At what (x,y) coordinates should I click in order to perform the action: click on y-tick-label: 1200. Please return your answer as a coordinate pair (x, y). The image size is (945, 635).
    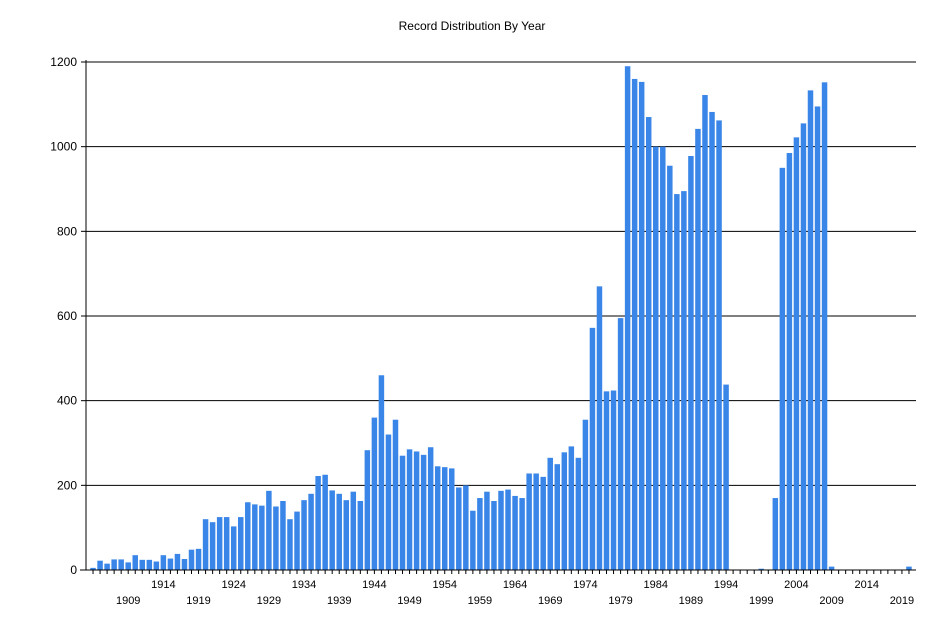
    Looking at the image, I should click on (63, 62).